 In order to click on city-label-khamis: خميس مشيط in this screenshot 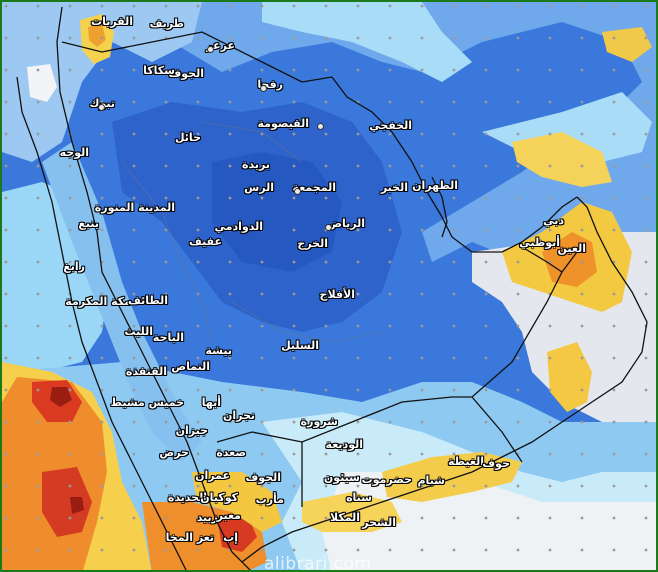, I will do `click(147, 402)`.